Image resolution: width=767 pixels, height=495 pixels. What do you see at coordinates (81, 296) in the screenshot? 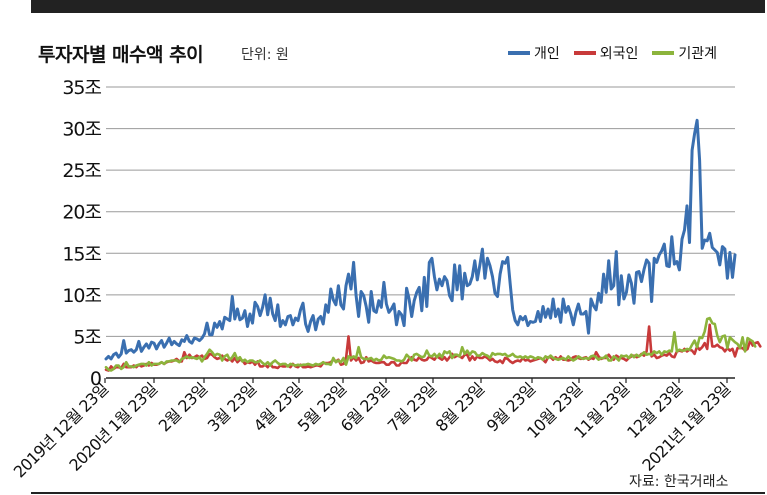
I see `y-tick-label: 10조` at bounding box center [81, 296].